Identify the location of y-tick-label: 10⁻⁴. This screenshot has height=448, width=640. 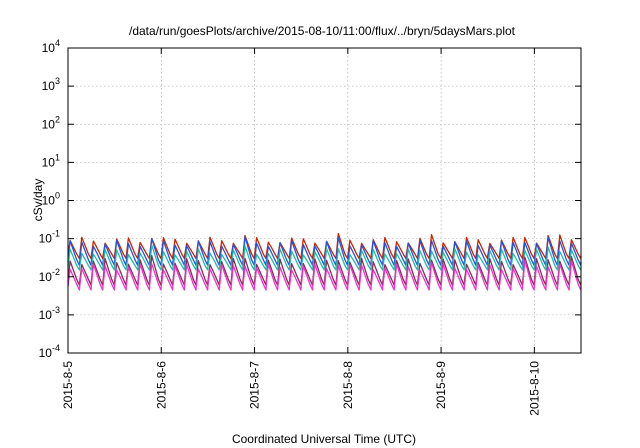
(49, 351).